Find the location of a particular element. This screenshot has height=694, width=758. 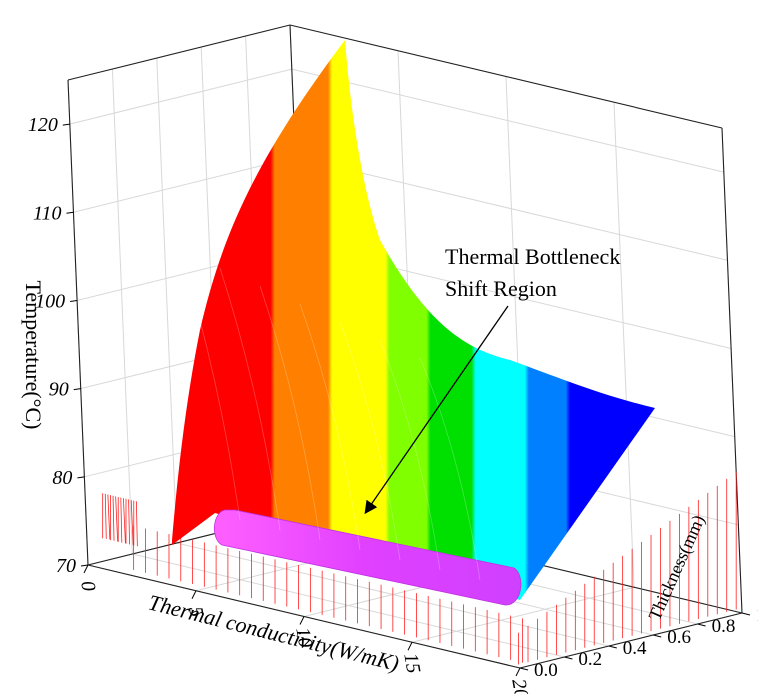

x-tick-label-2: 10 is located at coordinates (303, 638).